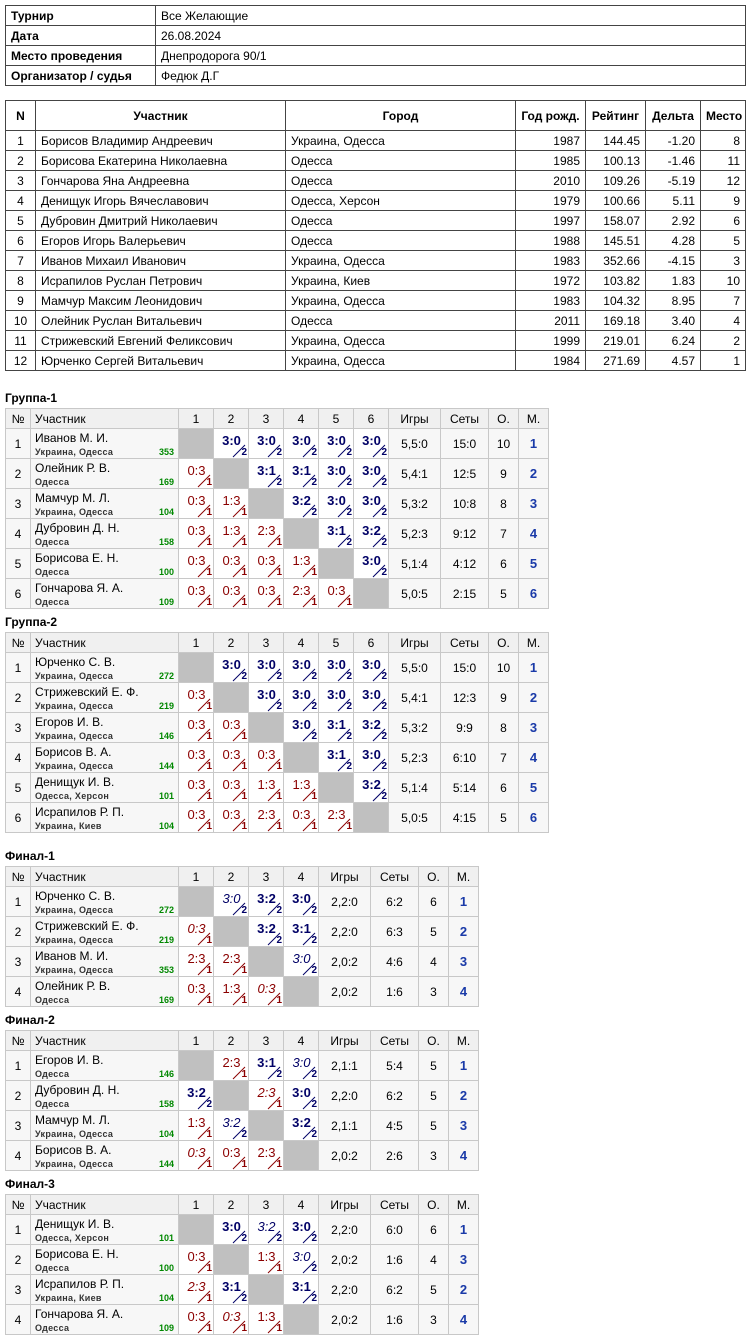  Describe the element at coordinates (503, 727) in the screenshot. I see `total-points: 8` at that location.